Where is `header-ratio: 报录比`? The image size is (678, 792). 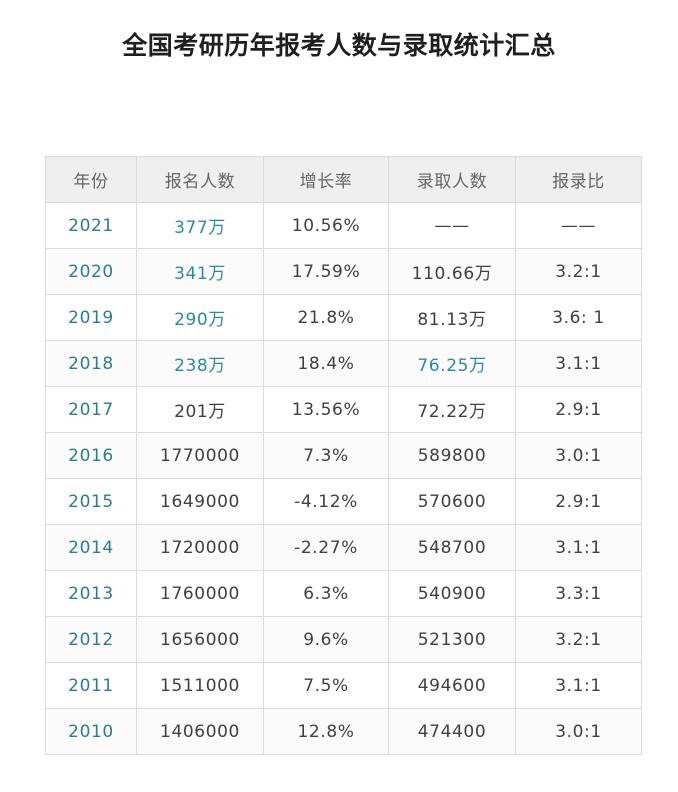
header-ratio: 报录比 is located at coordinates (578, 179).